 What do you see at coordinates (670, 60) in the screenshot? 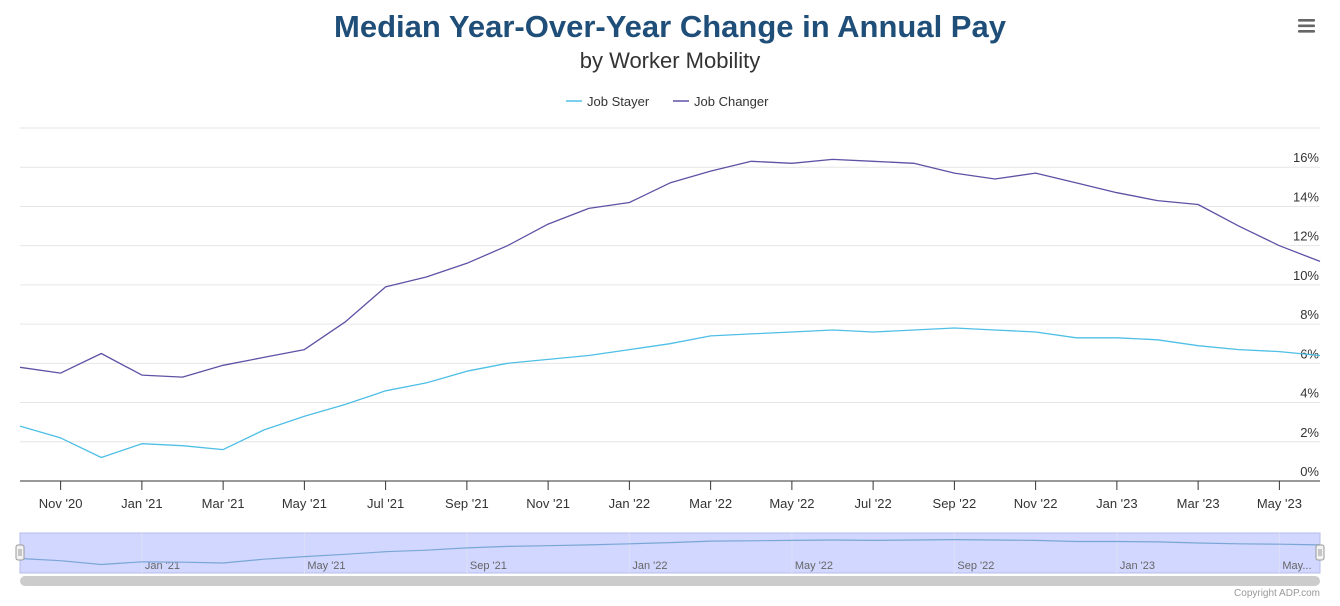
I see `chart-subtitle: by Worker Mobility` at bounding box center [670, 60].